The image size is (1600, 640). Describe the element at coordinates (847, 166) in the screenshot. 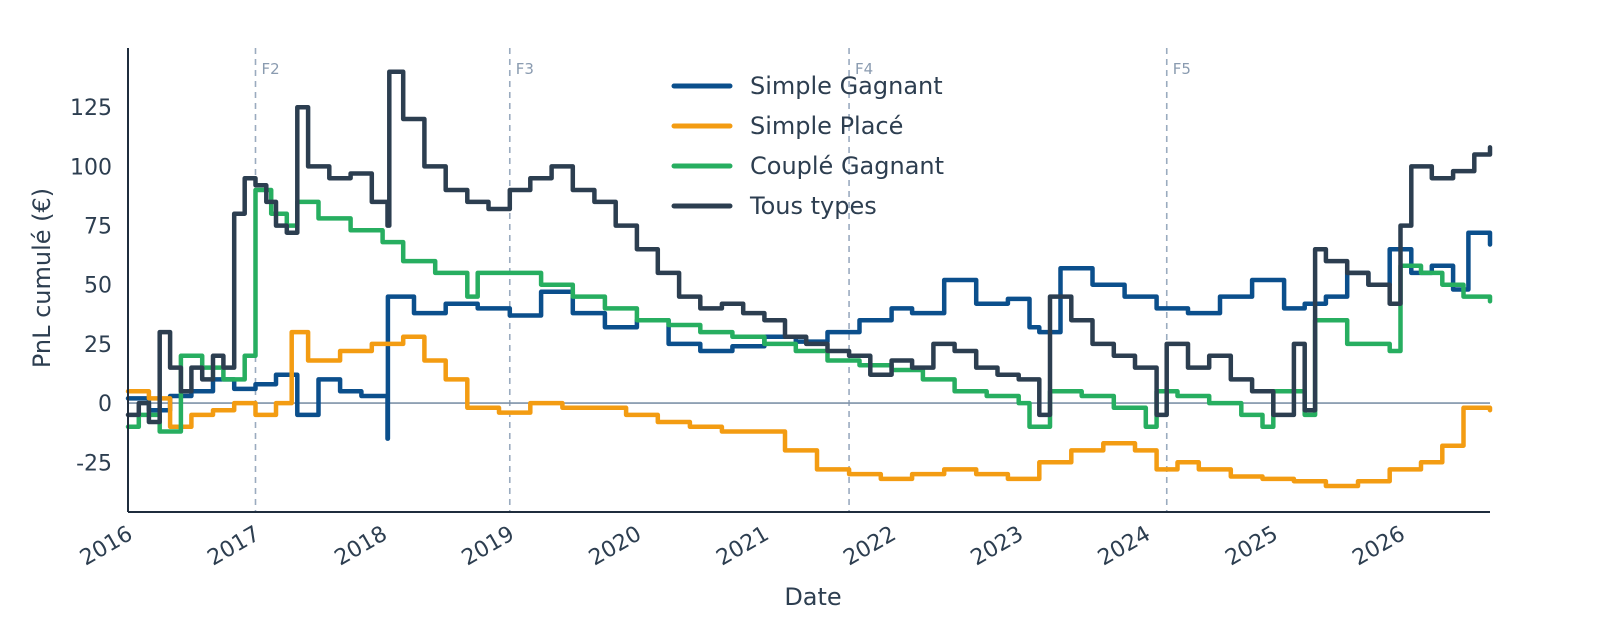

I see `legend-label: Couplé Gagnant` at that location.